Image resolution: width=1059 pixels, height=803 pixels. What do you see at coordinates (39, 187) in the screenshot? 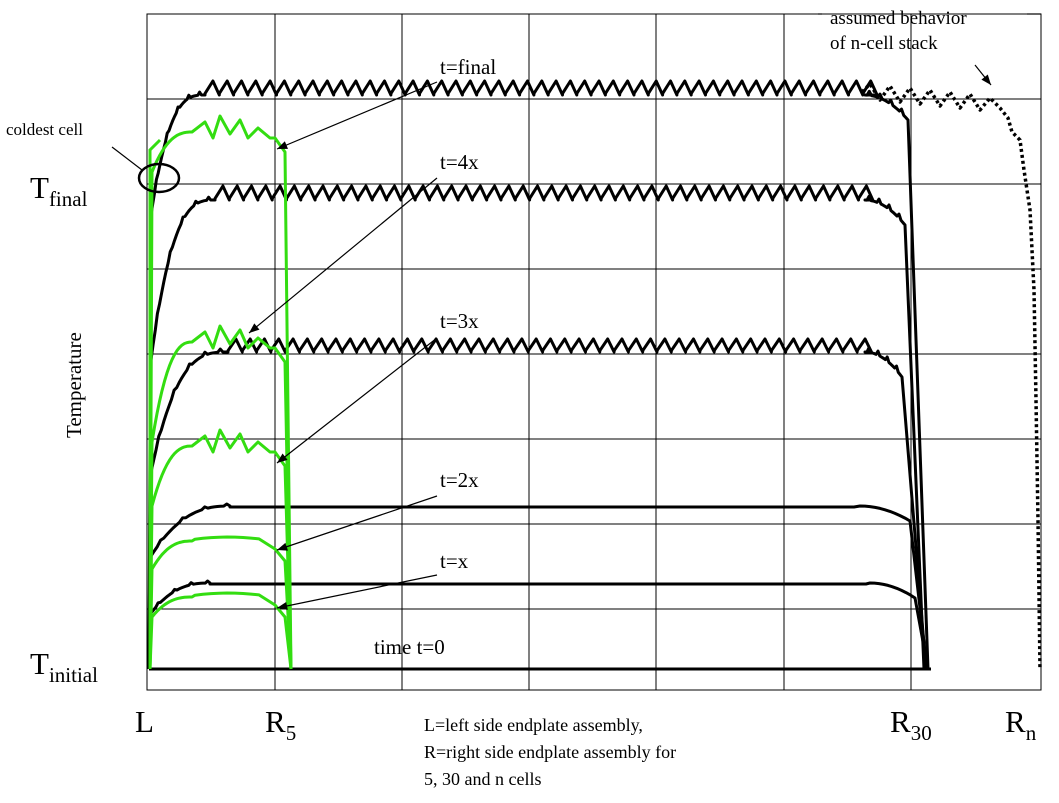
I see `t-final-main: T` at bounding box center [39, 187].